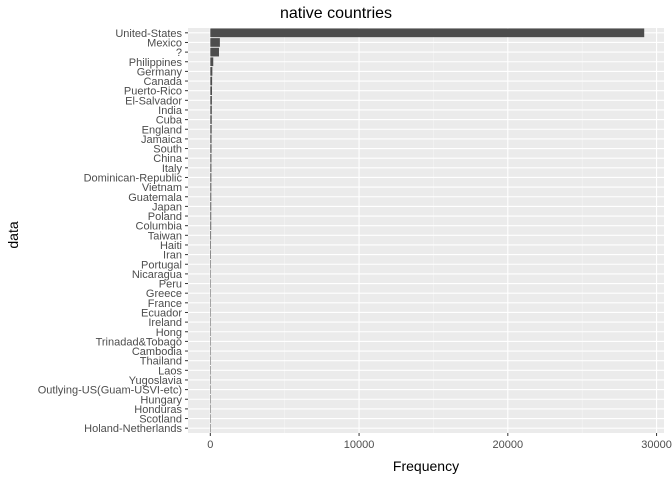  I want to click on y-tick-label: Columbia, so click(159, 227).